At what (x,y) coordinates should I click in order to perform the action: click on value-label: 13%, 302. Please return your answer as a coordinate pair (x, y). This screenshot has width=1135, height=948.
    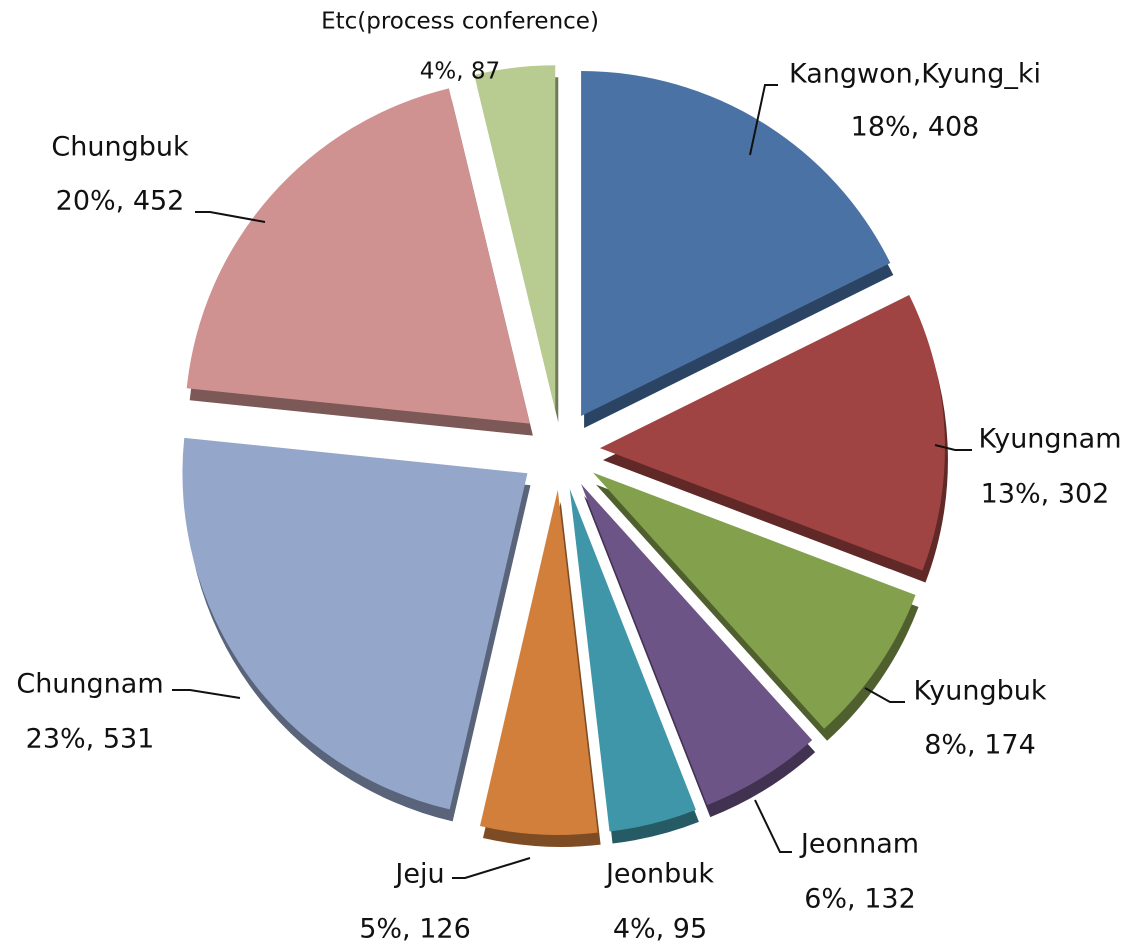
    Looking at the image, I should click on (1045, 494).